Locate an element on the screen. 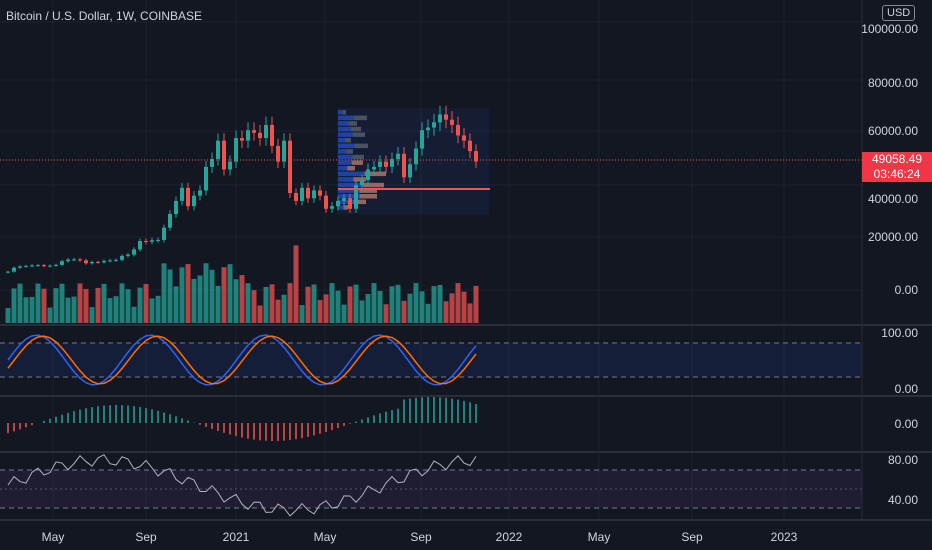 This screenshot has width=932, height=550. rsi-tick: 80.00 is located at coordinates (902, 460).